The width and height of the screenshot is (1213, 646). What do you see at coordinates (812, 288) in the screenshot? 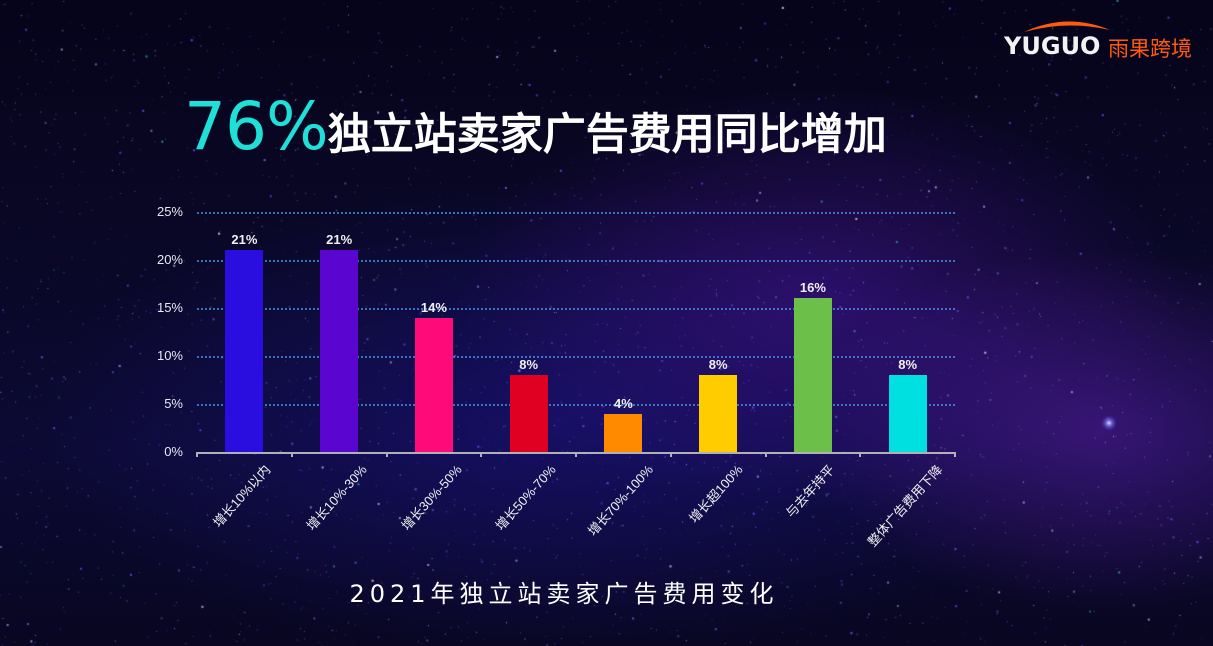
I see `bar-value-label: 16%` at bounding box center [812, 288].